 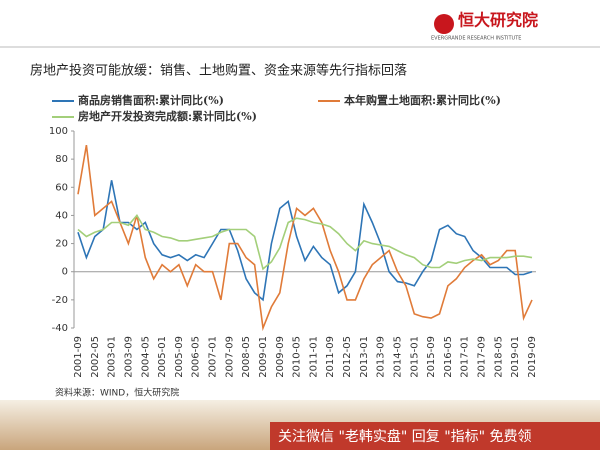 I want to click on x-tick-label: 2017-09, so click(x=482, y=357).